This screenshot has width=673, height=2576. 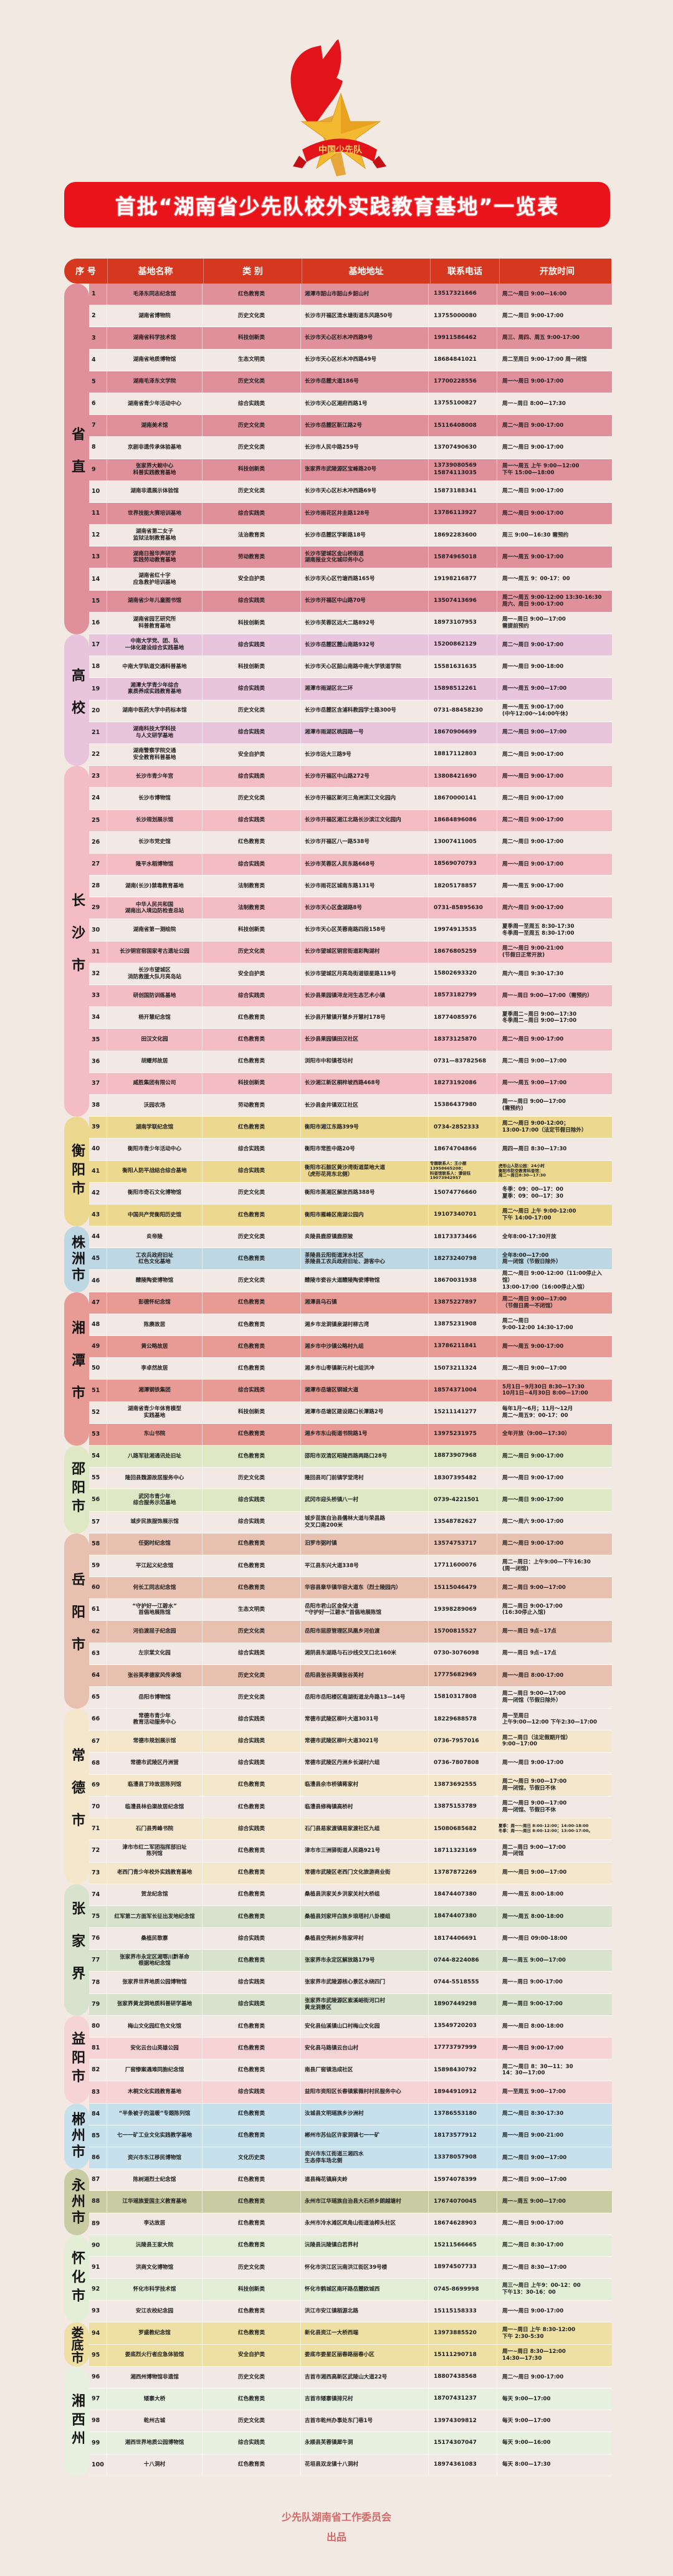 What do you see at coordinates (463, 2333) in the screenshot?
I see `contact-phone: 13973885520` at bounding box center [463, 2333].